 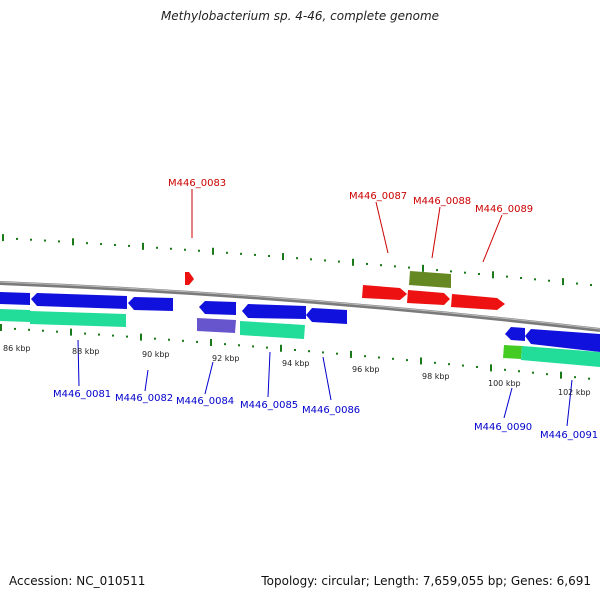 What do you see at coordinates (442, 201) in the screenshot?
I see `gene-label-m446-0088: M446_0088` at bounding box center [442, 201].